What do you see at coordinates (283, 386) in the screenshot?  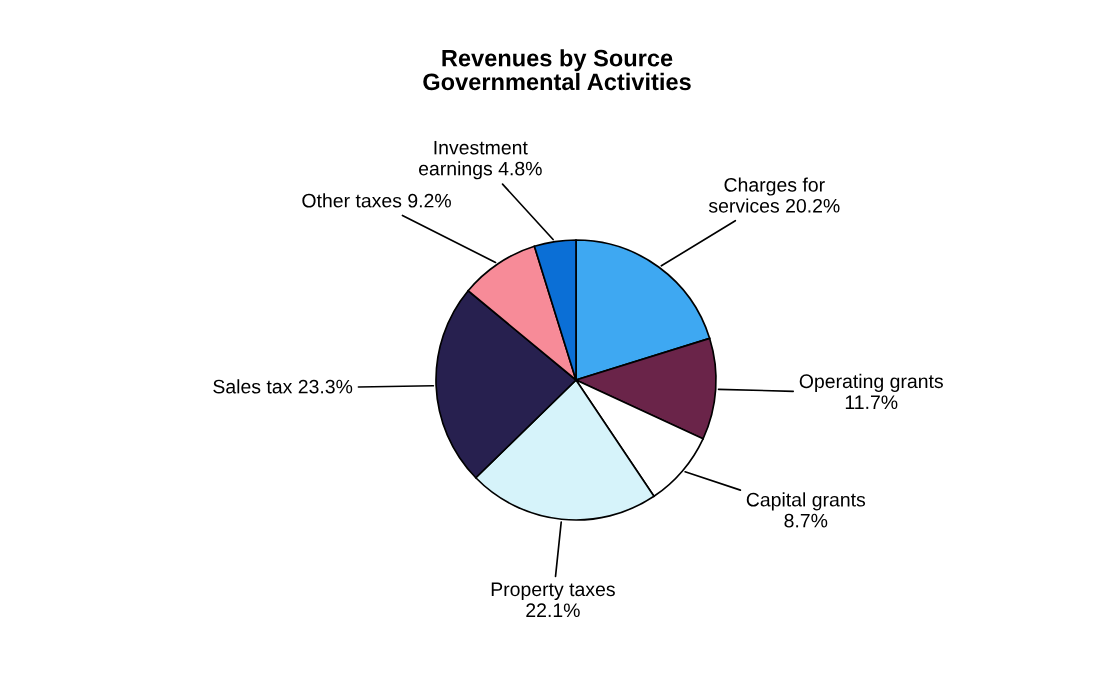 I see `slice-label: Sales tax 23.3%` at bounding box center [283, 386].